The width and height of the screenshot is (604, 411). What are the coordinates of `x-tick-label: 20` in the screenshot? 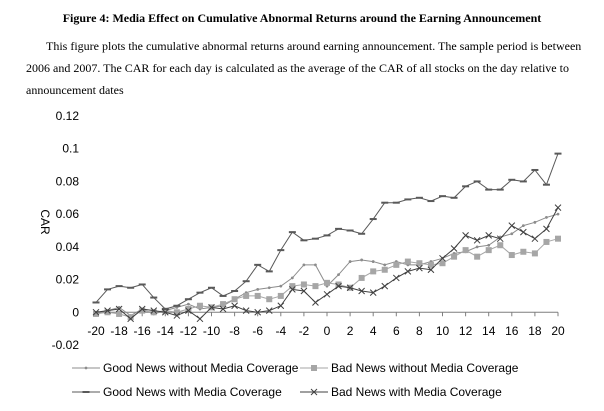 It's located at (558, 331).